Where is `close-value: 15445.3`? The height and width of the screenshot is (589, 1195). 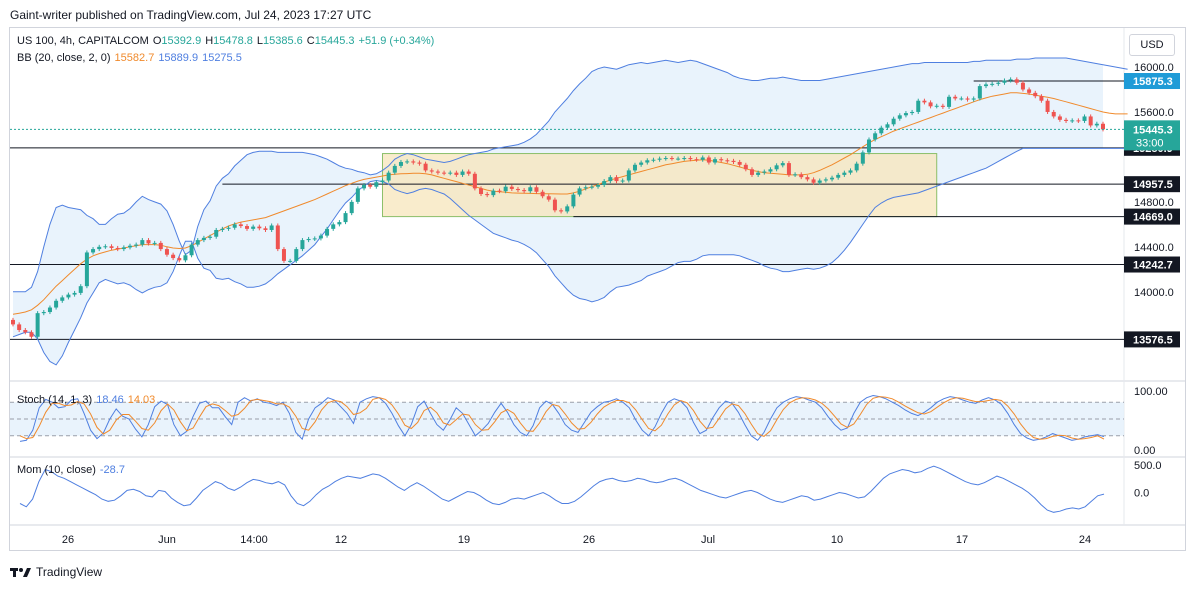 close-value: 15445.3 is located at coordinates (334, 41).